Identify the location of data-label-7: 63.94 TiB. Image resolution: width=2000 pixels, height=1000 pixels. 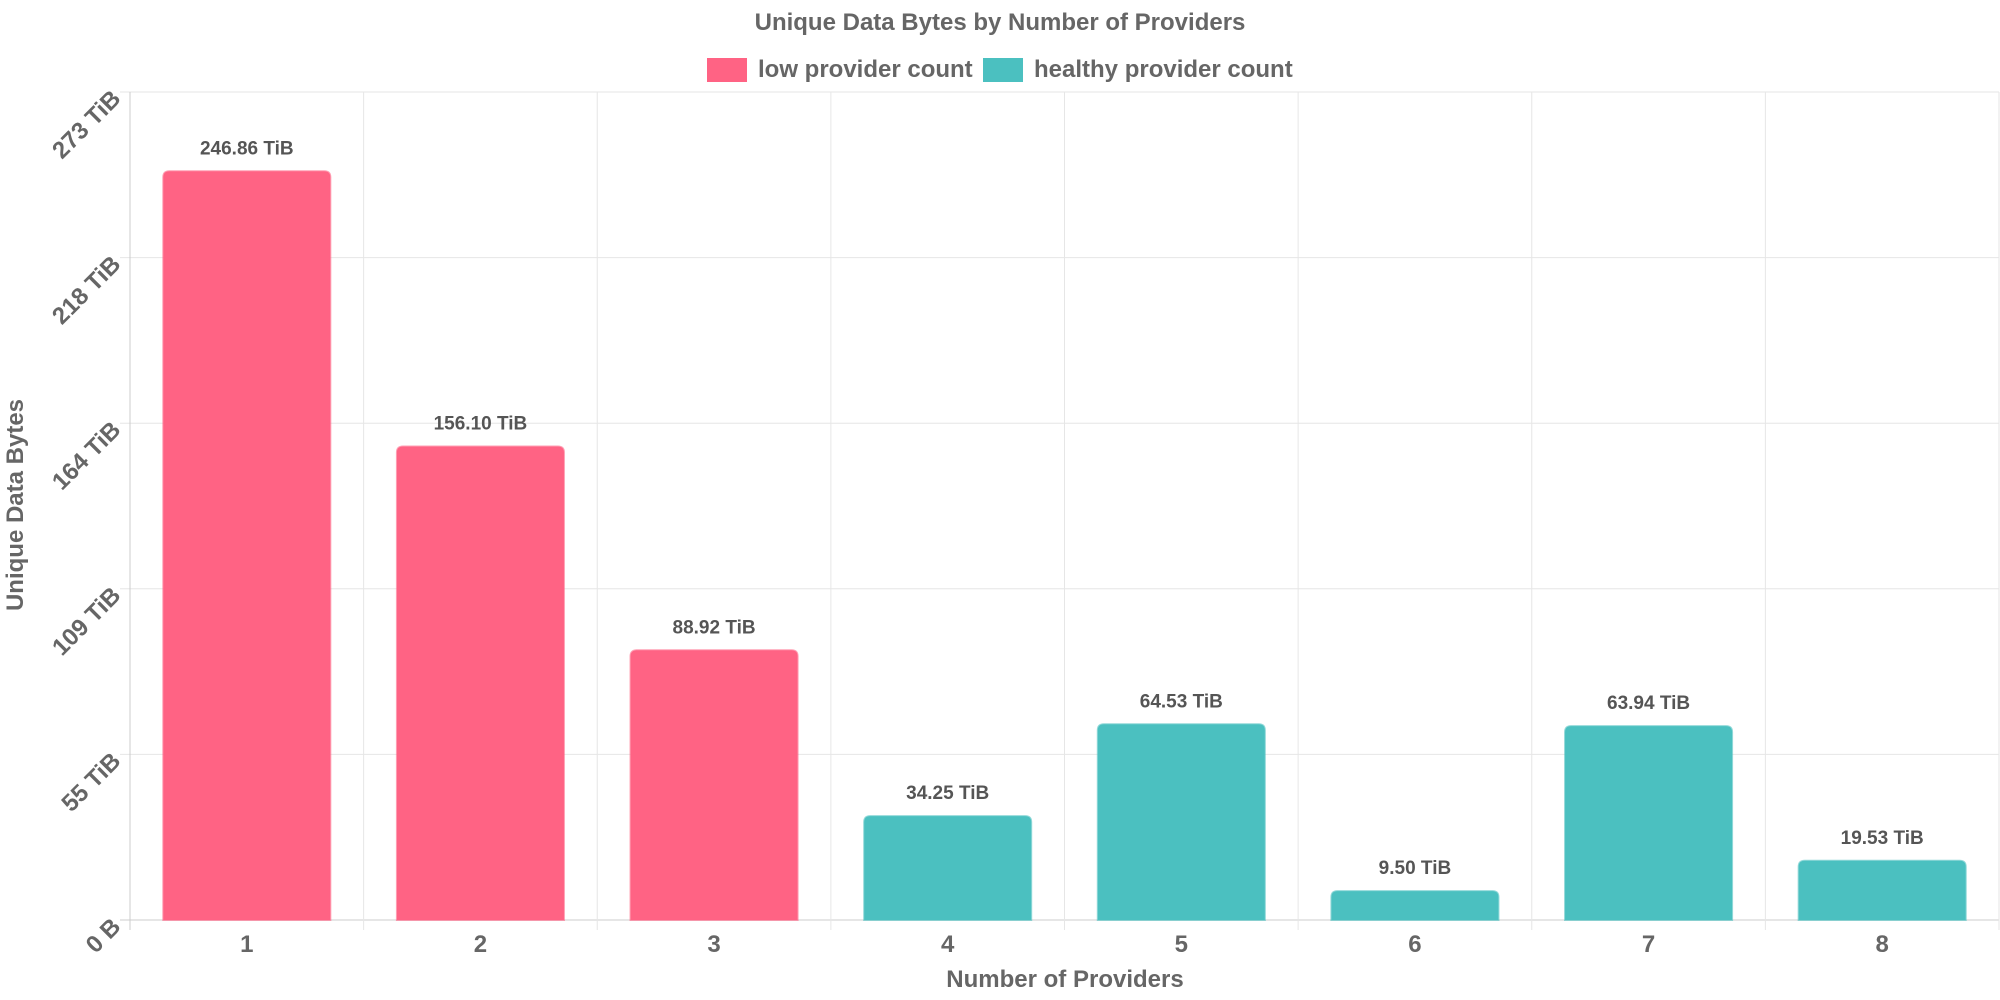
(1648, 703).